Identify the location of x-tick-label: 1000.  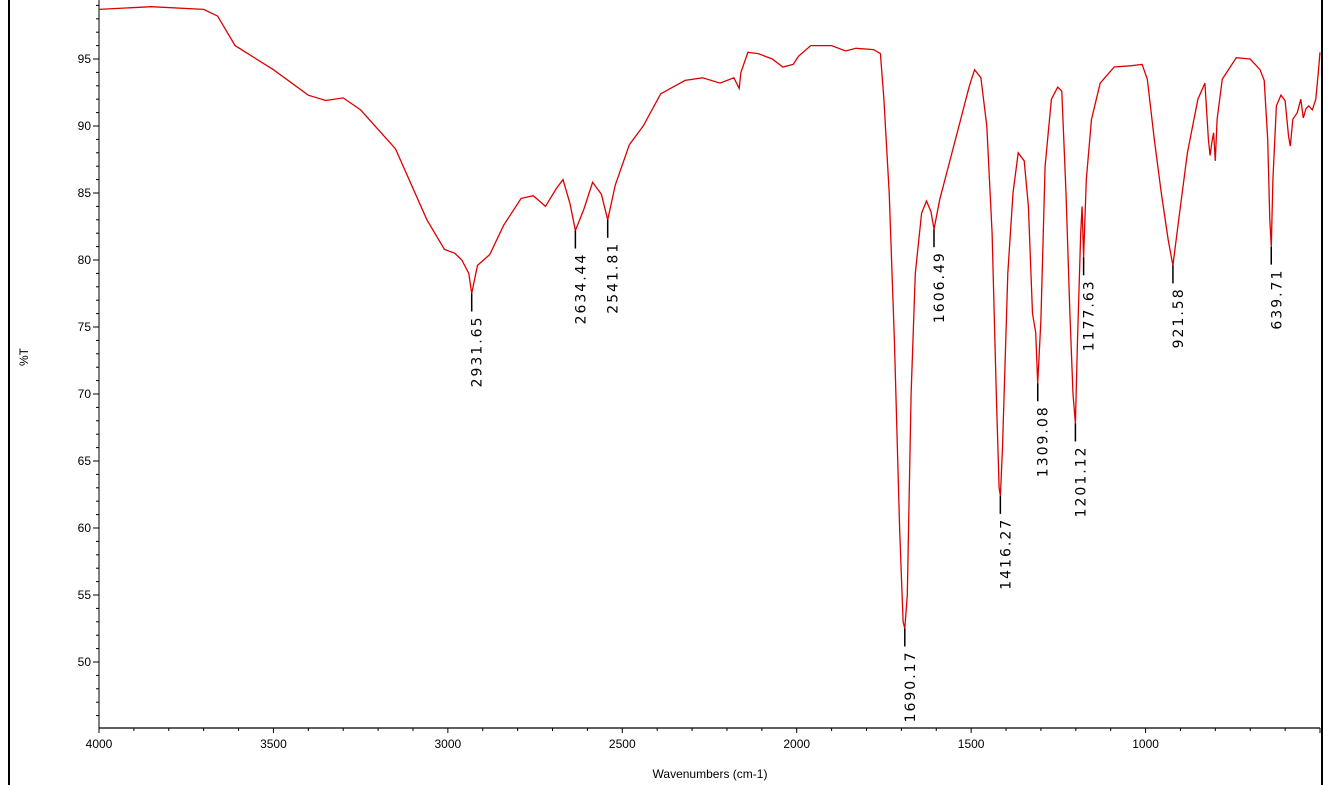
(1145, 744).